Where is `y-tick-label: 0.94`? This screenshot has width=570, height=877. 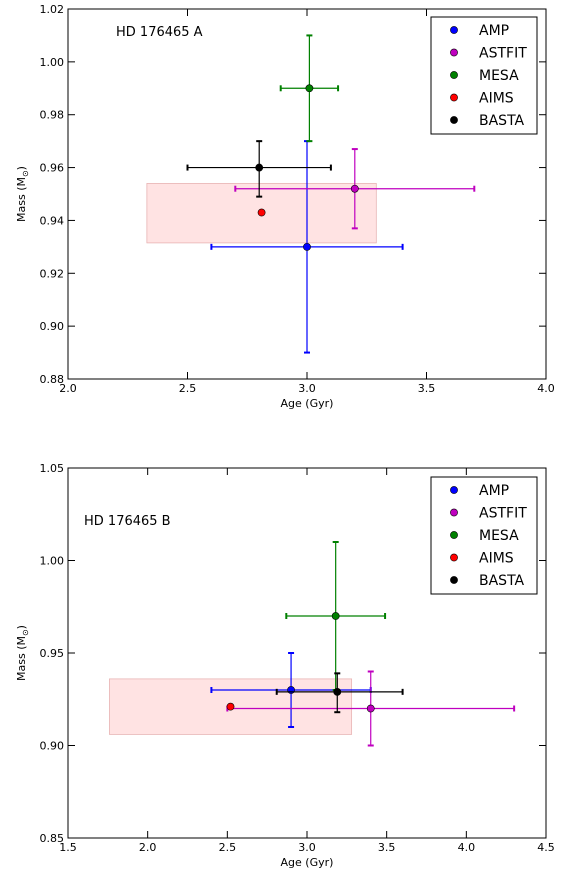 y-tick-label: 0.94 is located at coordinates (52, 220).